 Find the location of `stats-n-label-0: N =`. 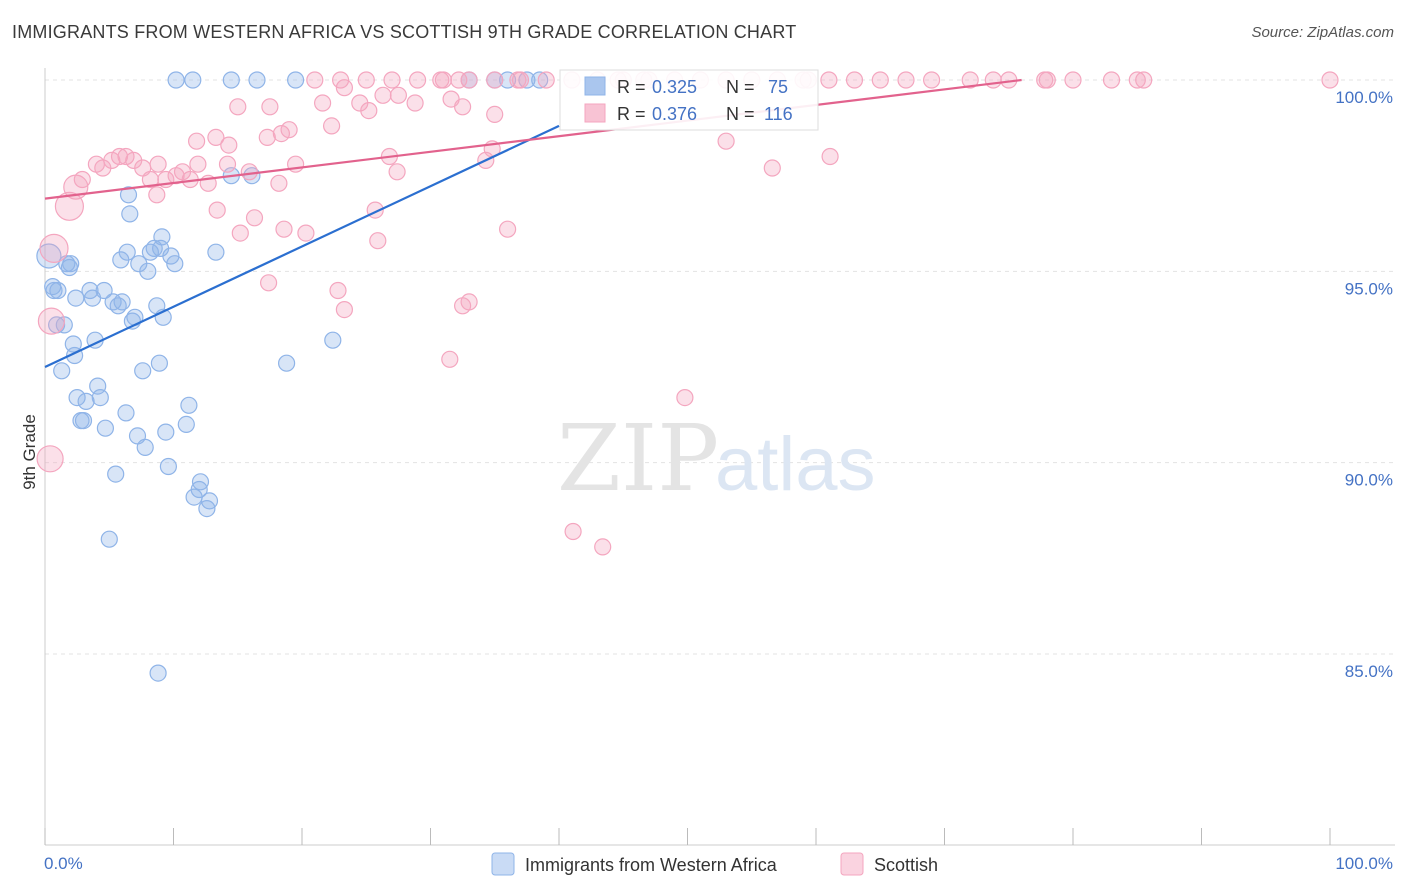

stats-n-label-0: N = is located at coordinates (740, 87).